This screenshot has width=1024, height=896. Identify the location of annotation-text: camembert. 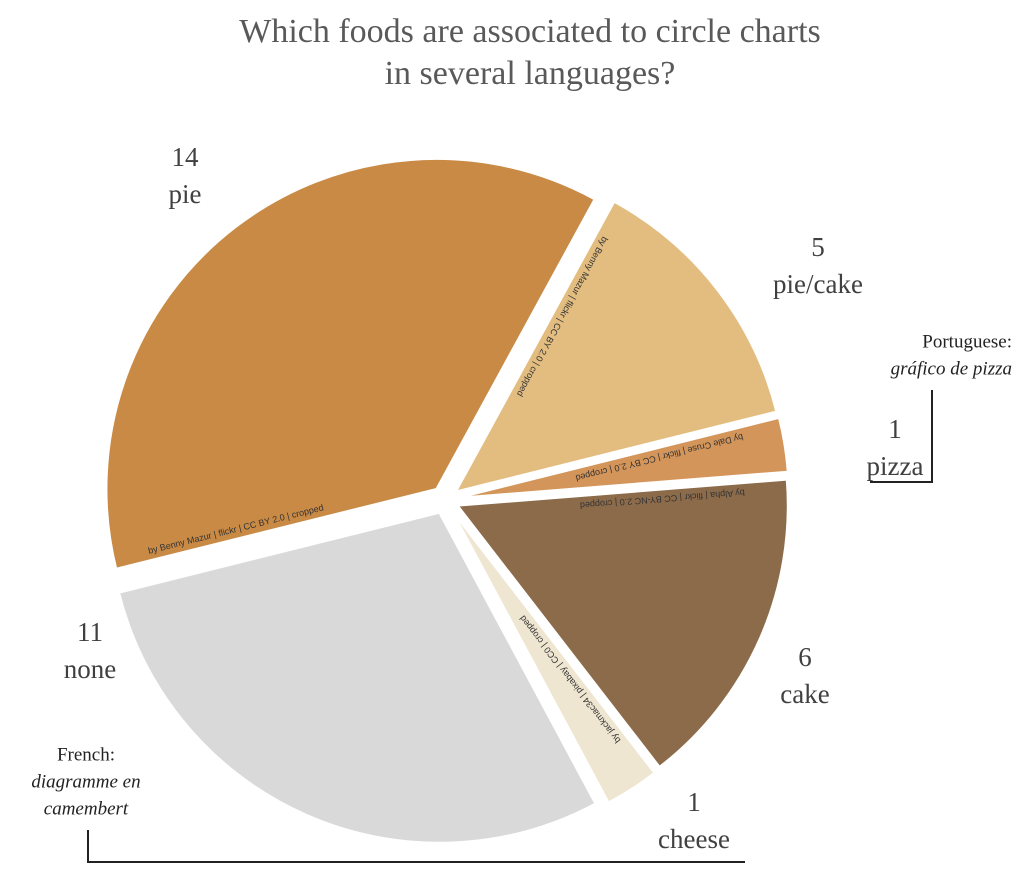
(86, 808).